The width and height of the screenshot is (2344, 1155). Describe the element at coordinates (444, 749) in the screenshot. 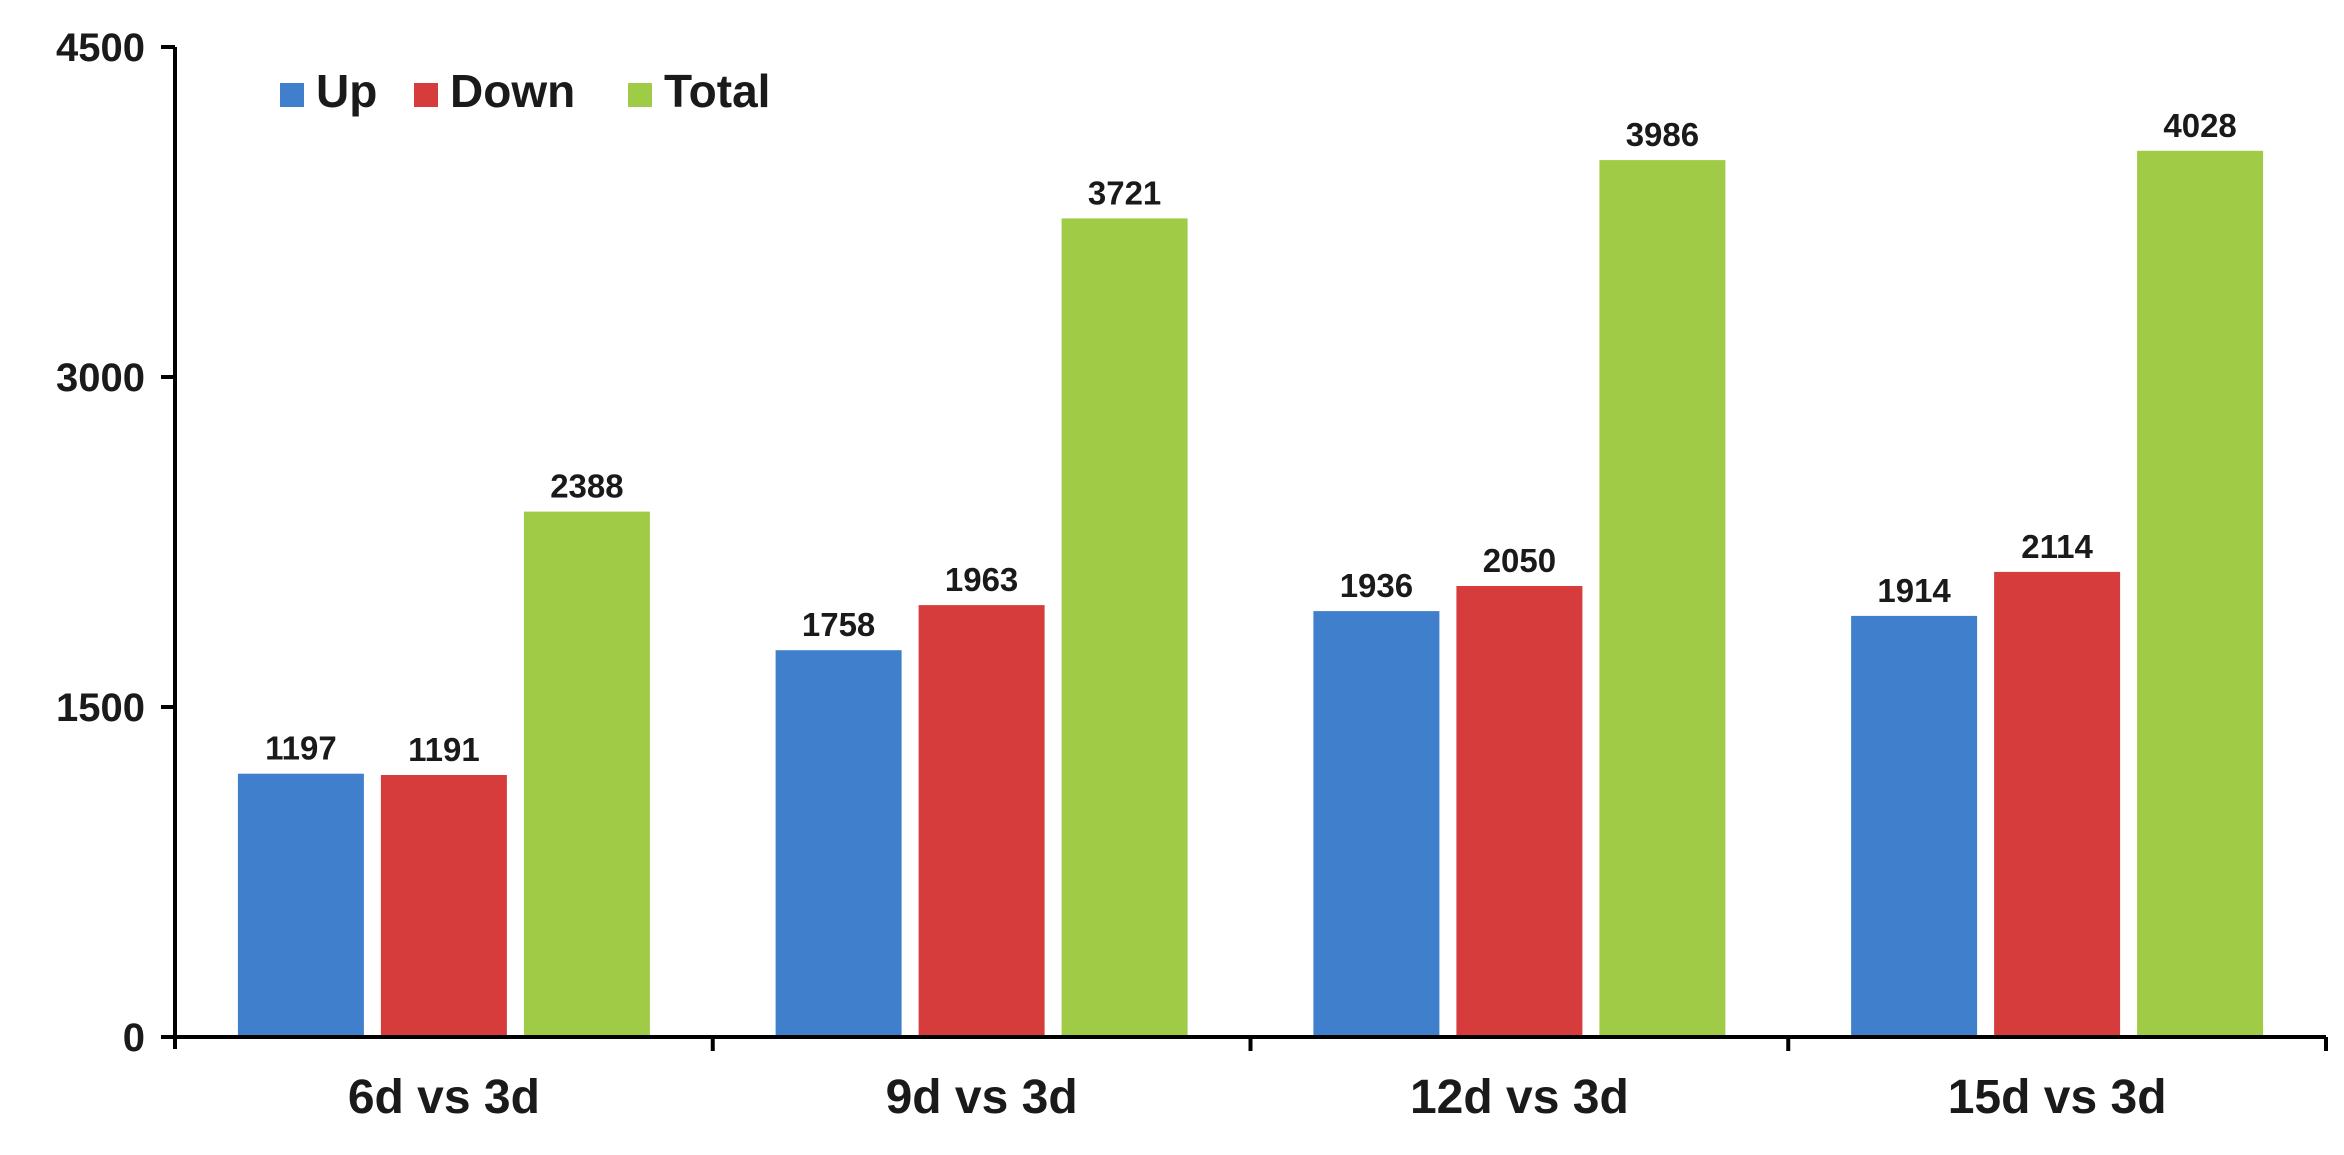

I see `value-label-down-1: 1191` at that location.